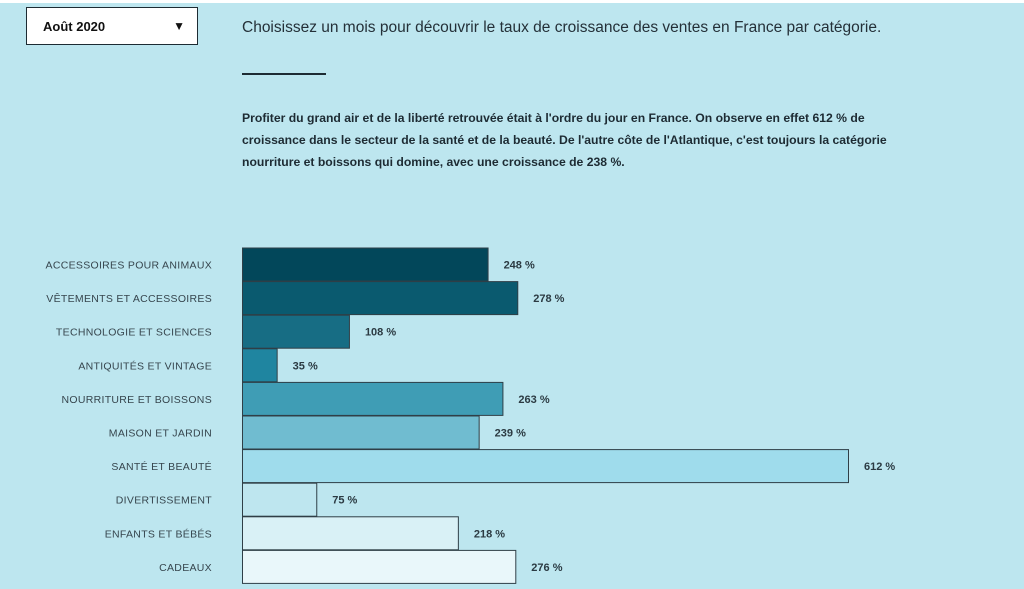 Image resolution: width=1024 pixels, height=589 pixels. Describe the element at coordinates (112, 26) in the screenshot. I see `month-select: Août 2020 ▼` at that location.